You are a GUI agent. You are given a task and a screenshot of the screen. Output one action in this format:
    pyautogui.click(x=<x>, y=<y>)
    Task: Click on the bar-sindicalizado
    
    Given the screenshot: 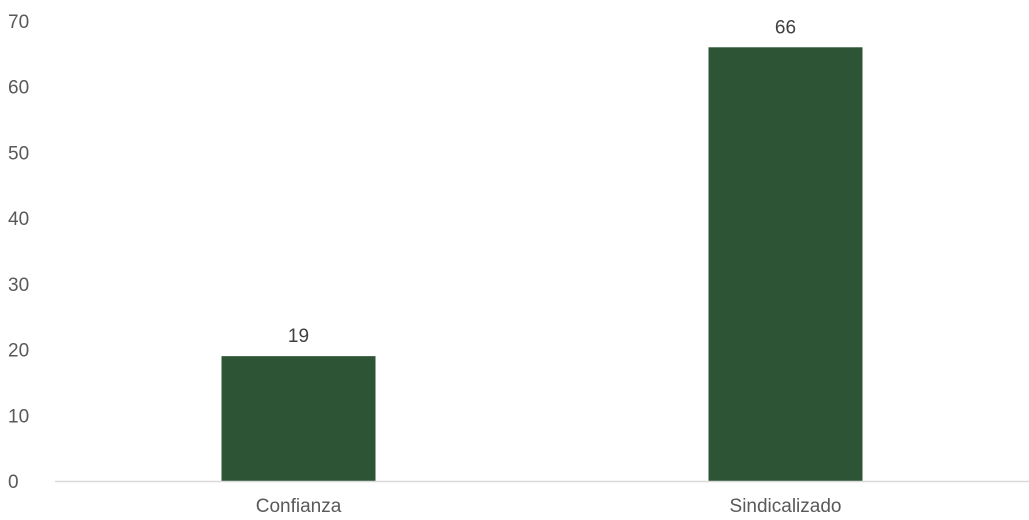 What is the action you would take?
    pyautogui.click(x=785, y=264)
    